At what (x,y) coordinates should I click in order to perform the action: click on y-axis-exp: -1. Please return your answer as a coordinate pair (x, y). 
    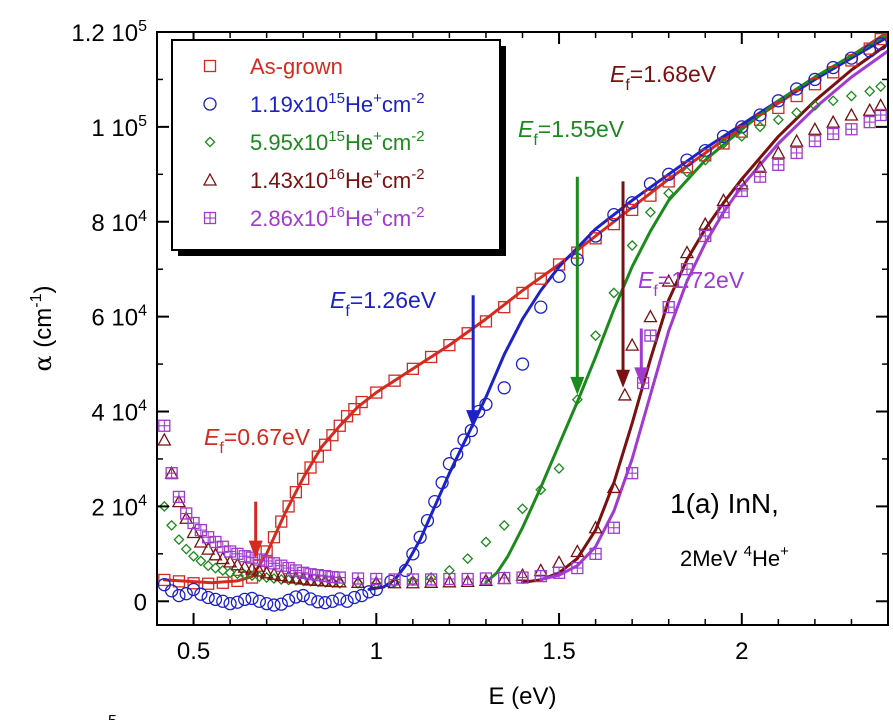
    Looking at the image, I should click on (36, 300).